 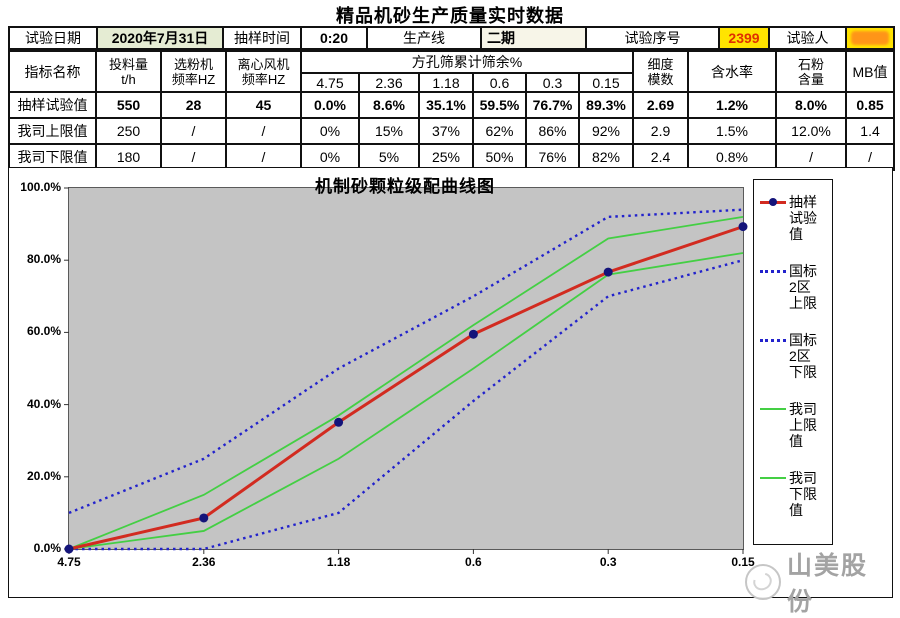 I want to click on legend-item: 我司下限值, so click(x=796, y=504).